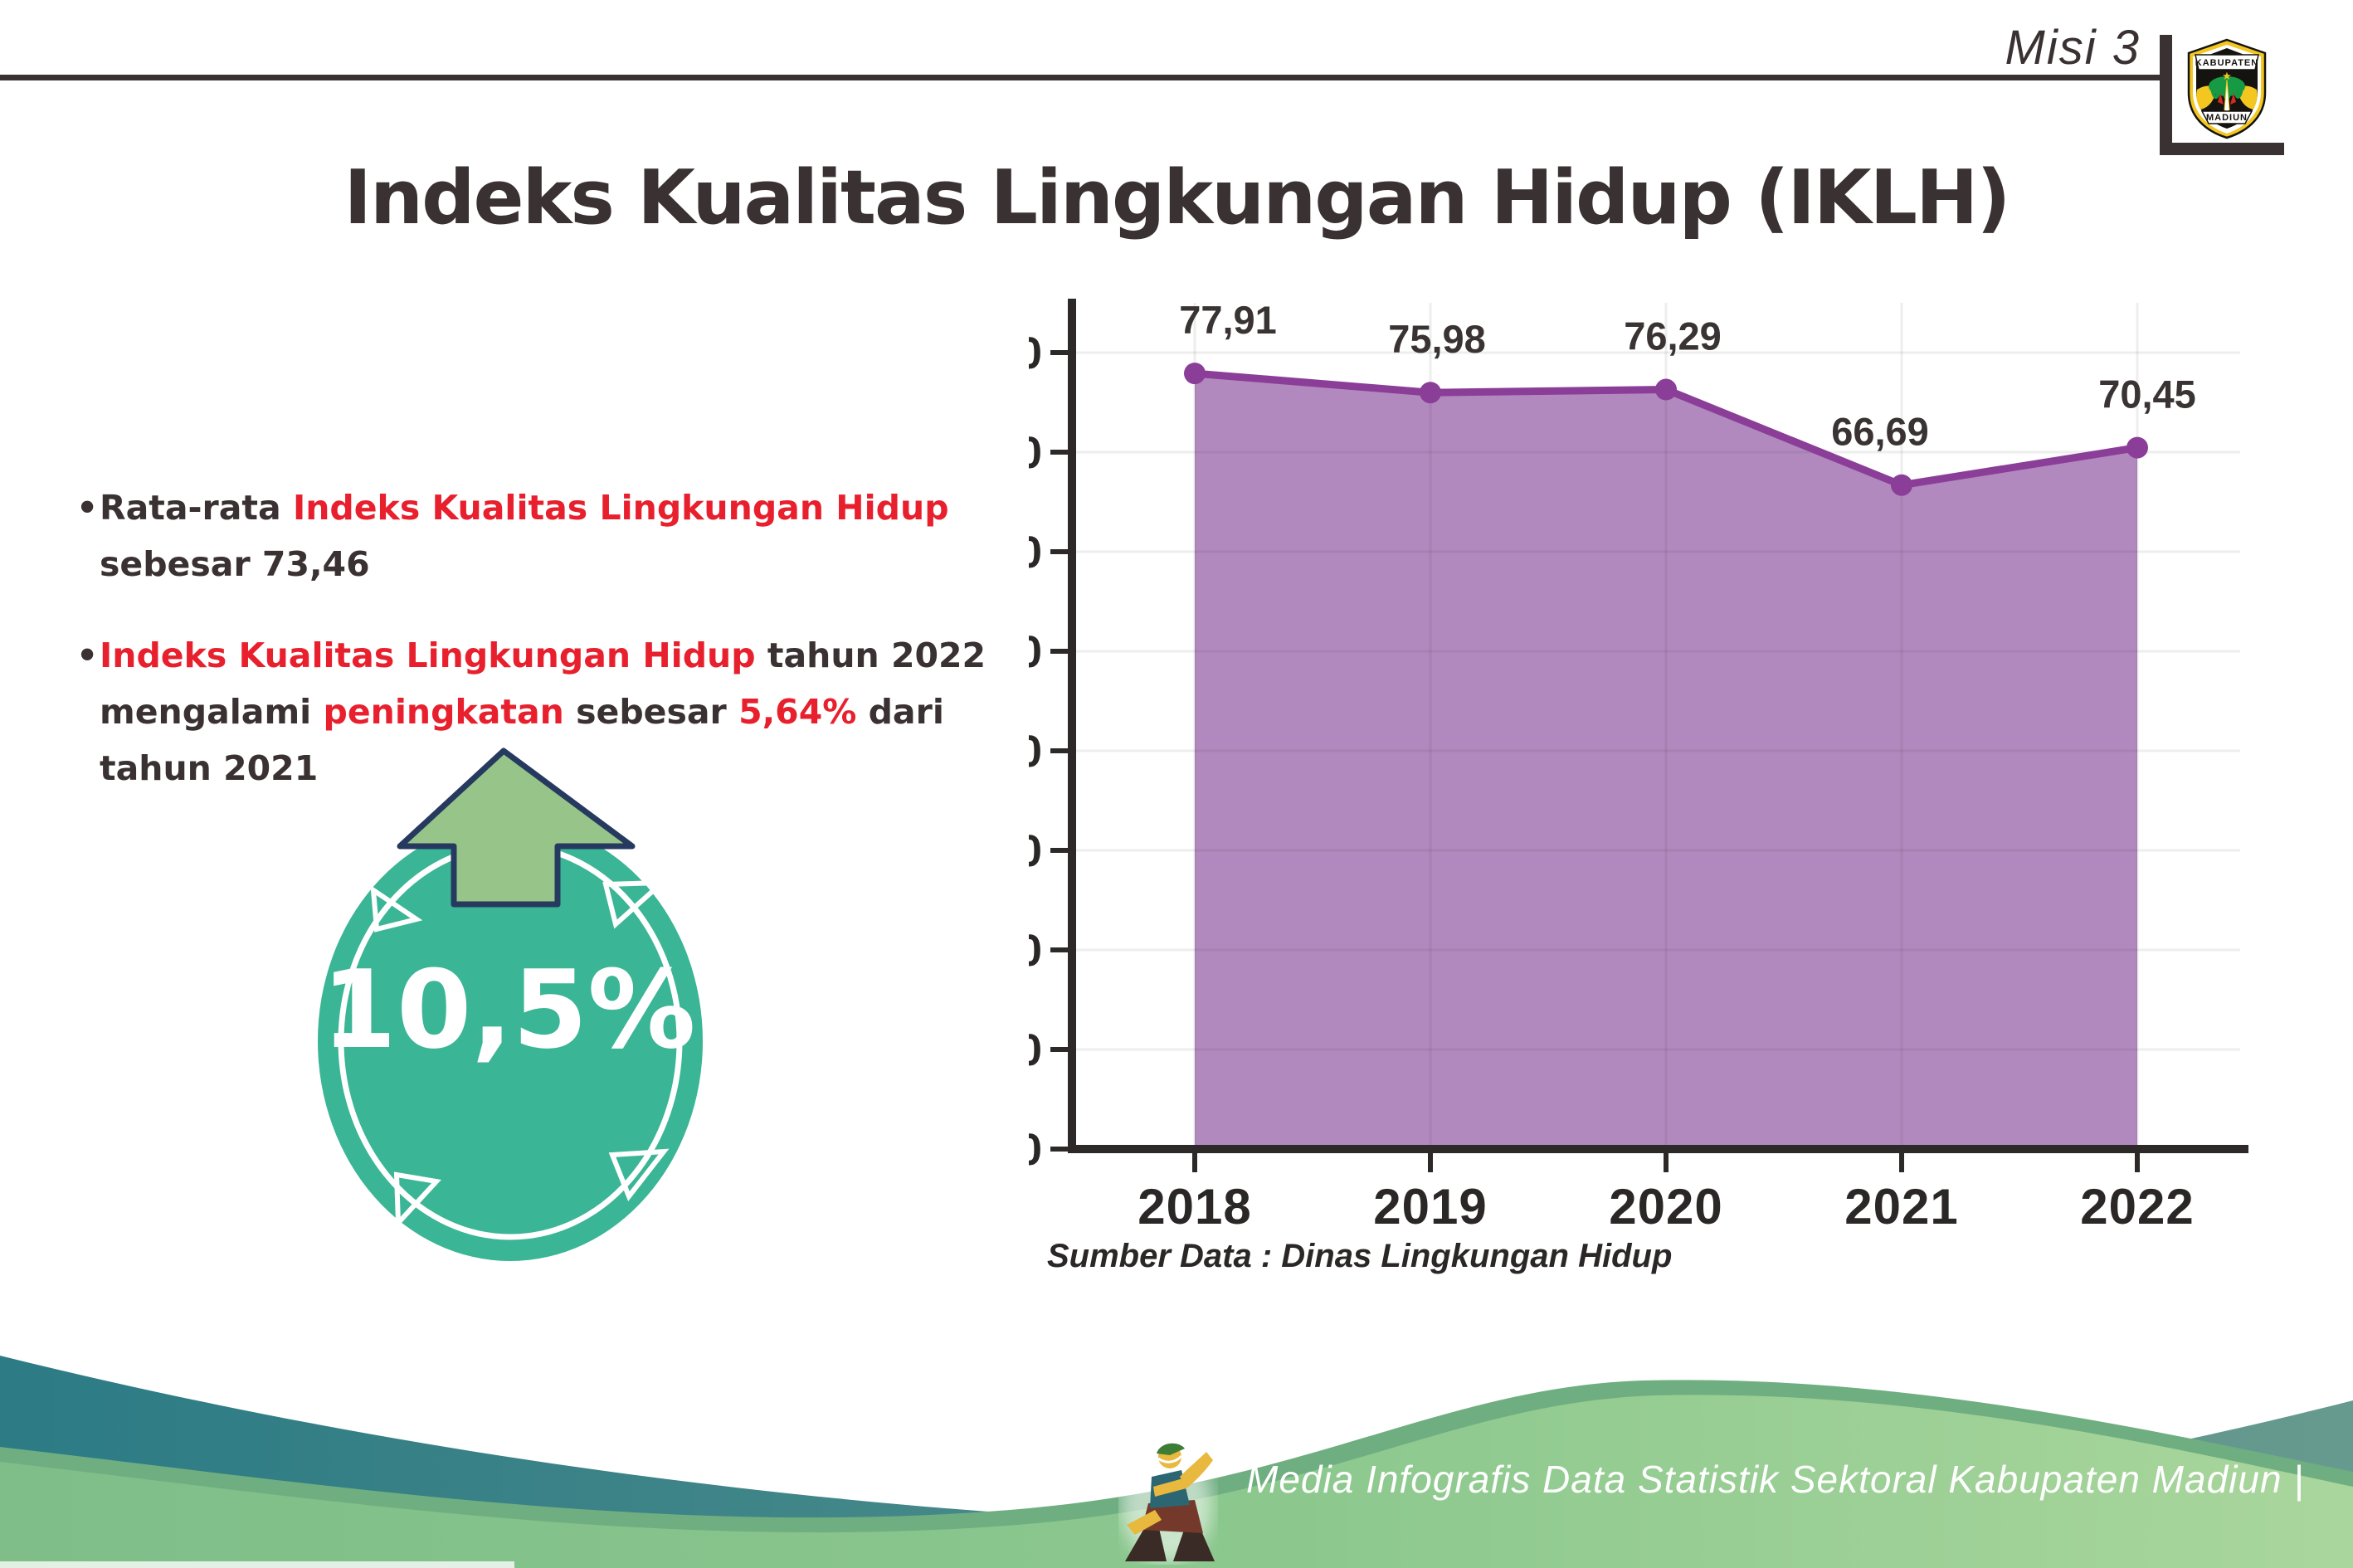 The image size is (2353, 1568). Describe the element at coordinates (2227, 118) in the screenshot. I see `logo-bottom-label: MADIUN` at that location.